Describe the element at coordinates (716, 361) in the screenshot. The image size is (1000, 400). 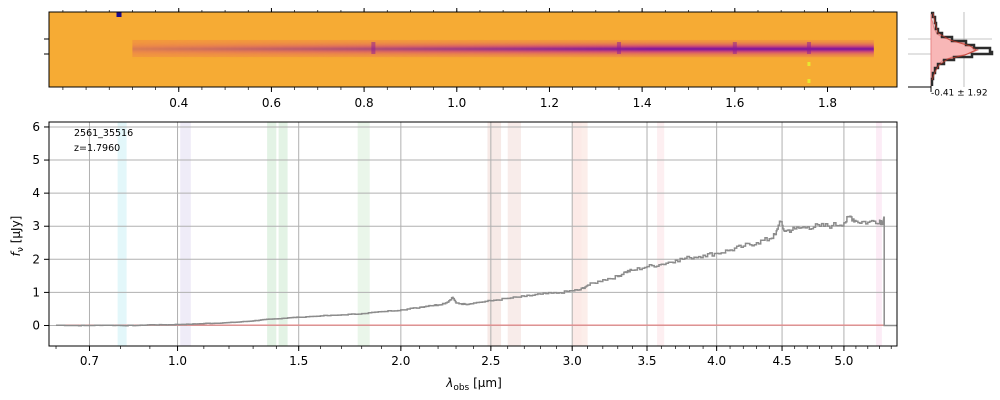
I see `x-tick-label: 4.0` at that location.